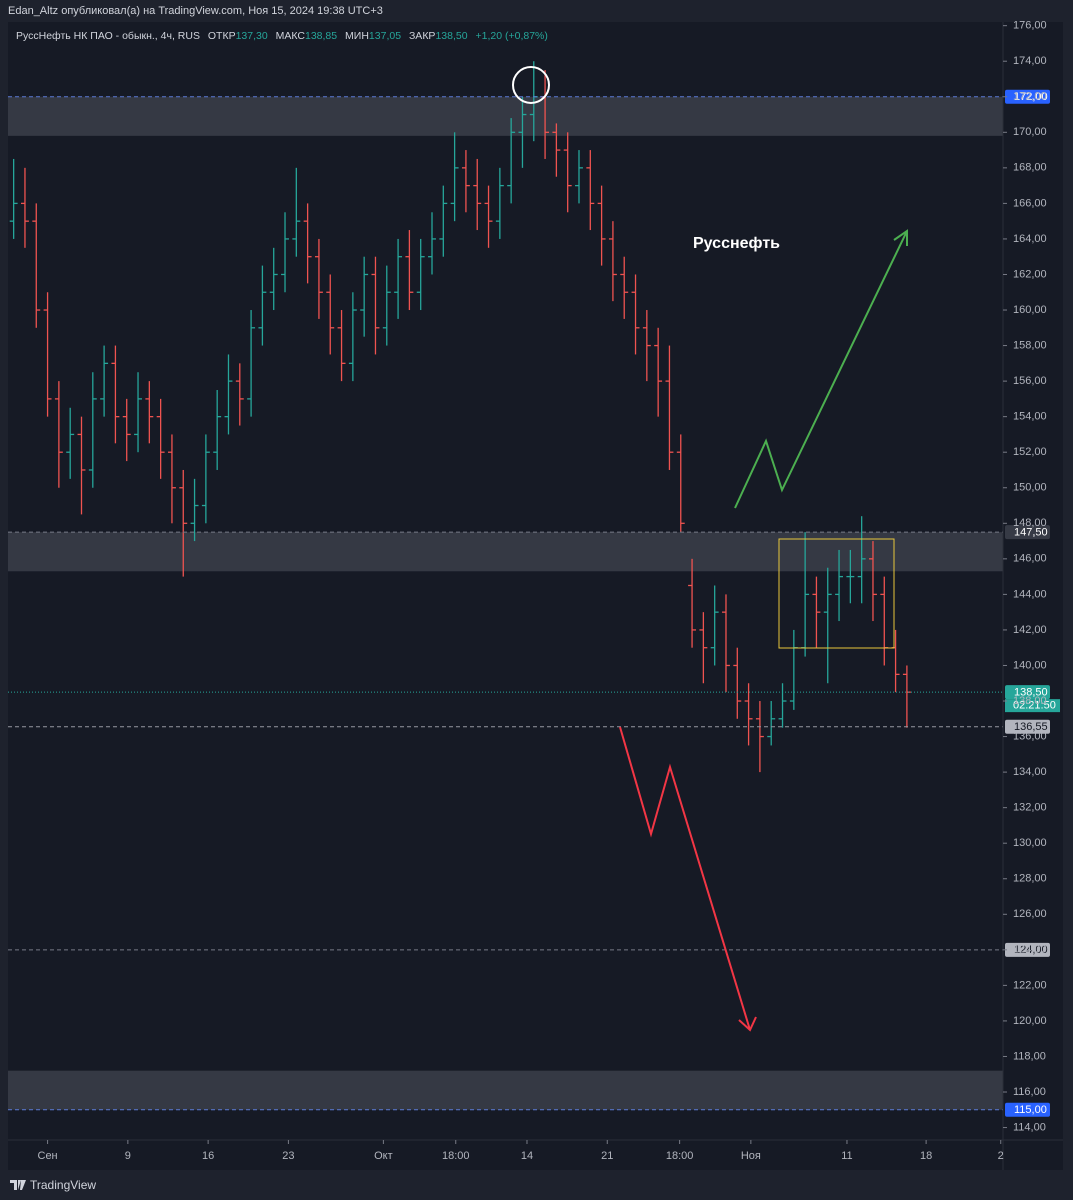  I want to click on x-tick-label: Окт, so click(383, 1156).